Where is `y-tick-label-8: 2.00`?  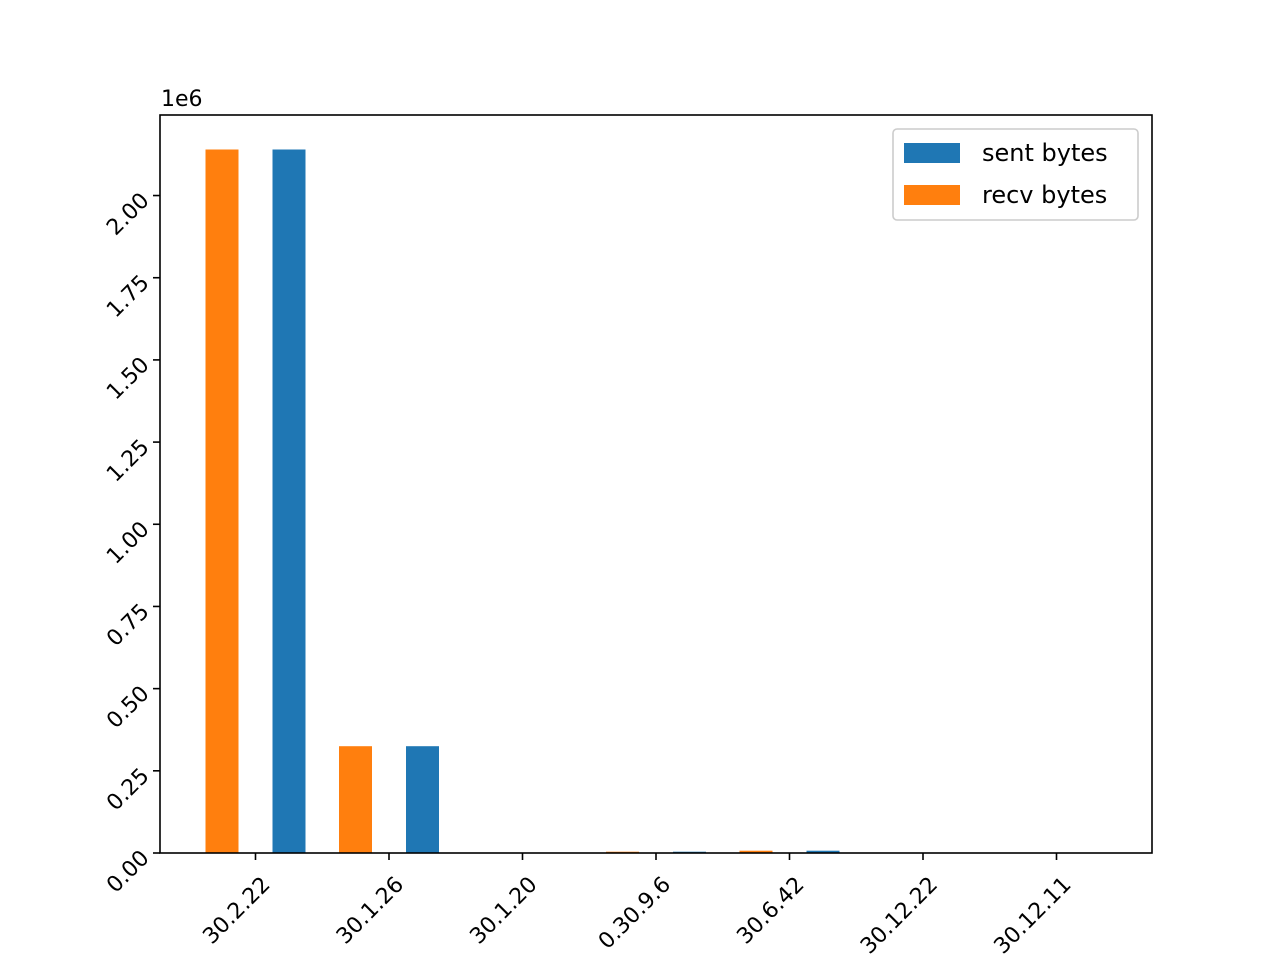 y-tick-label-8: 2.00 is located at coordinates (128, 214).